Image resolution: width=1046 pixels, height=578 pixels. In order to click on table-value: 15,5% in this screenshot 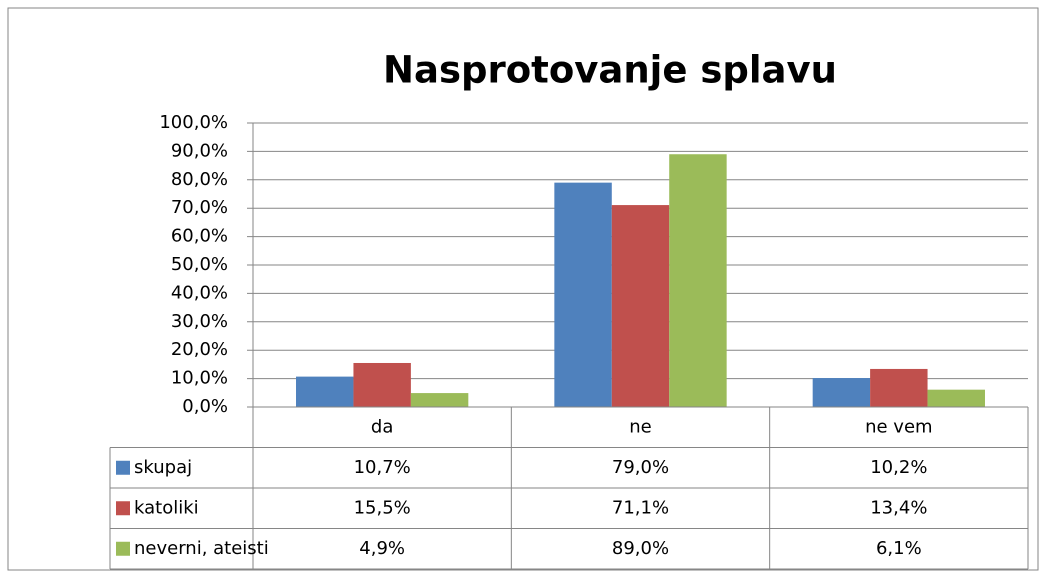, I will do `click(382, 507)`.